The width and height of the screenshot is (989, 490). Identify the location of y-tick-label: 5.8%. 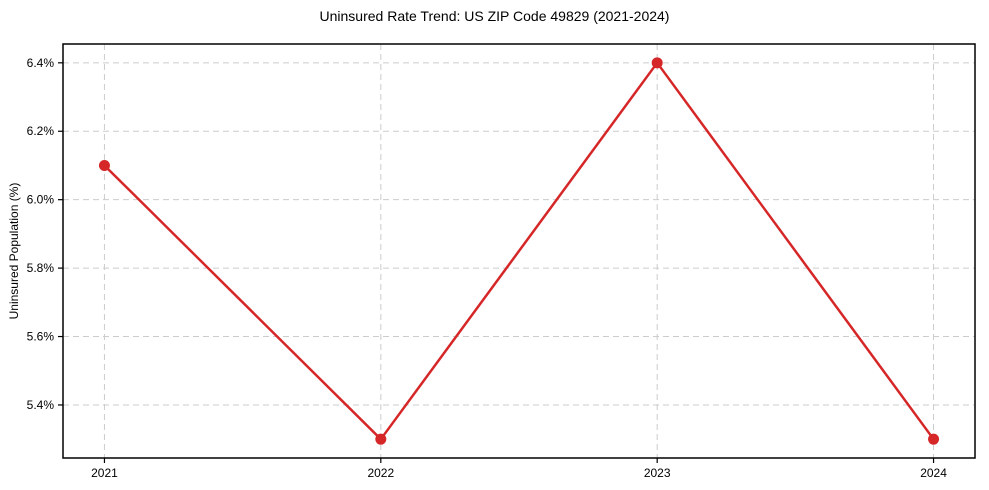
(41, 268).